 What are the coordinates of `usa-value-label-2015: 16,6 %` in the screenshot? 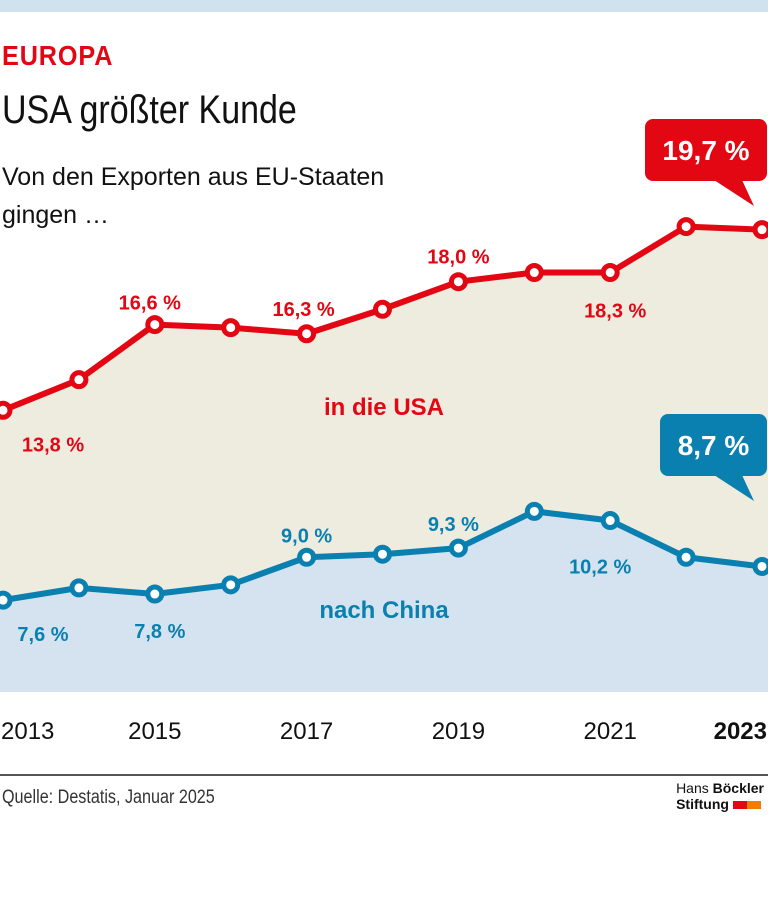 It's located at (150, 304).